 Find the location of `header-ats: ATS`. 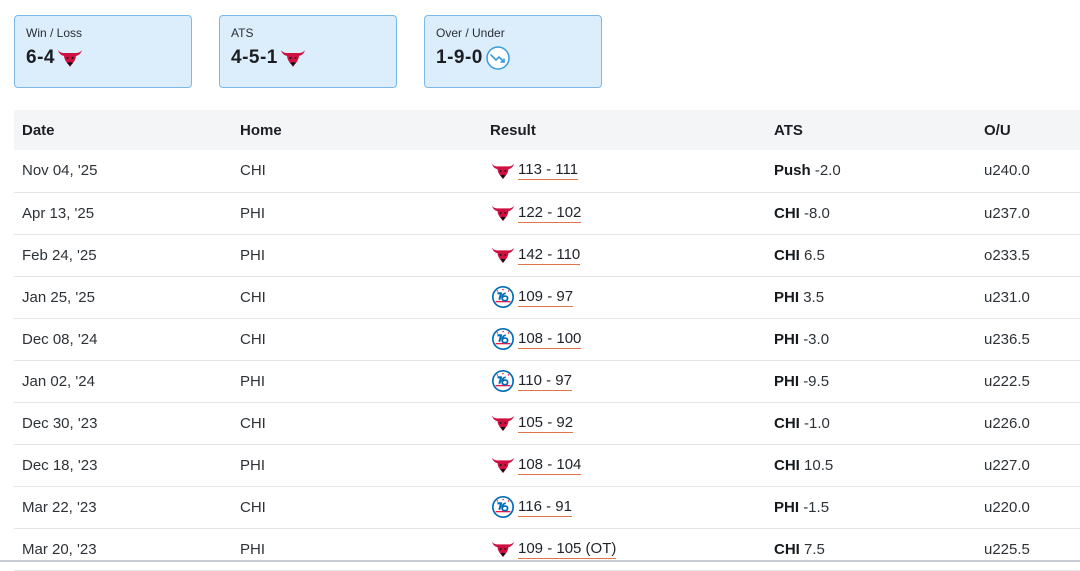

header-ats: ATS is located at coordinates (788, 130).